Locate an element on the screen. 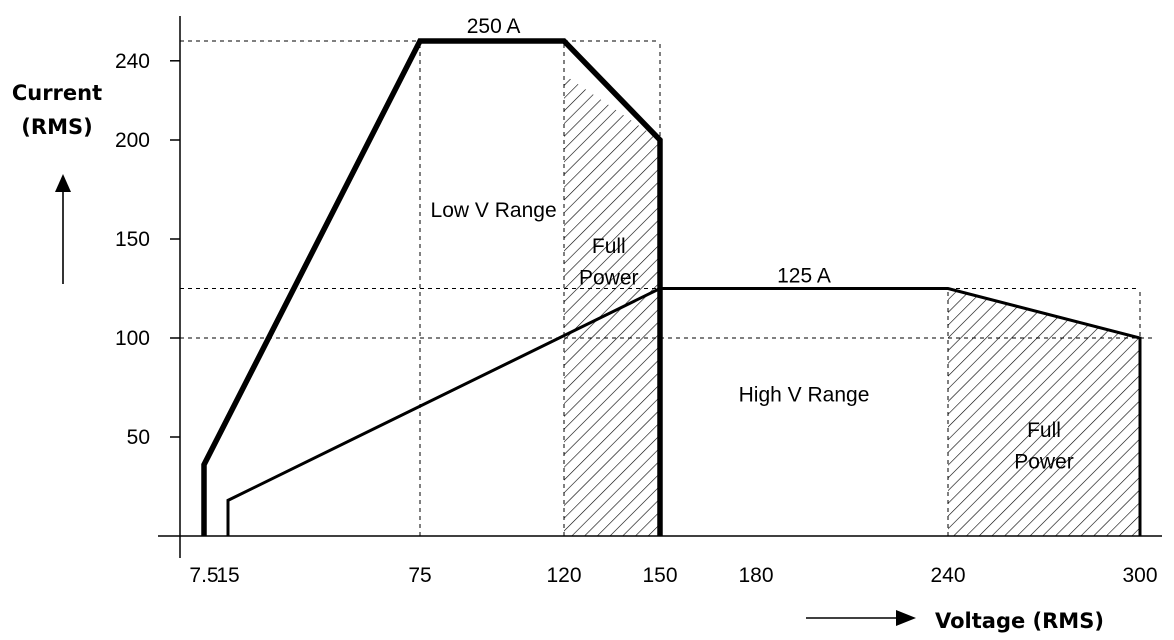 The height and width of the screenshot is (640, 1174). x-tick-label-7: 240 is located at coordinates (947, 575).